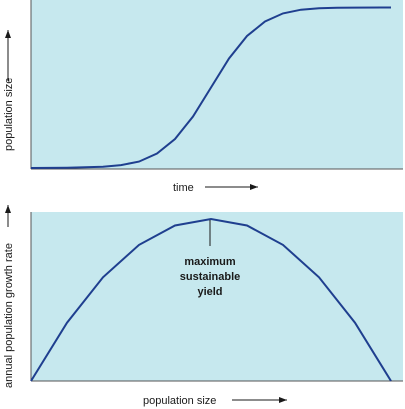  I want to click on x-axis-label-top: time, so click(183, 188).